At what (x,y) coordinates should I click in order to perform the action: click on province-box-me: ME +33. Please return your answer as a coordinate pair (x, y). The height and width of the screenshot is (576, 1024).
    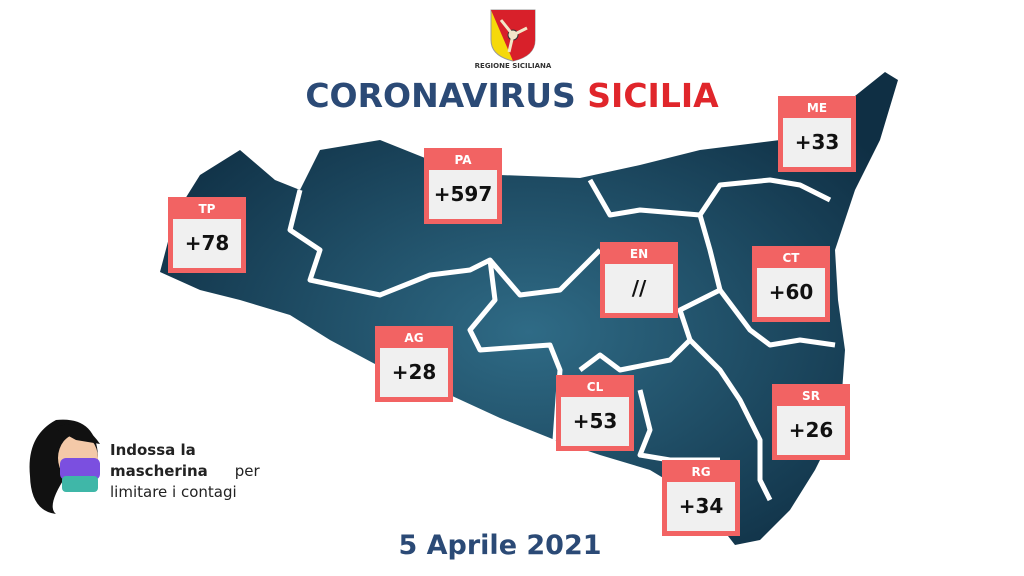
    Looking at the image, I should click on (817, 134).